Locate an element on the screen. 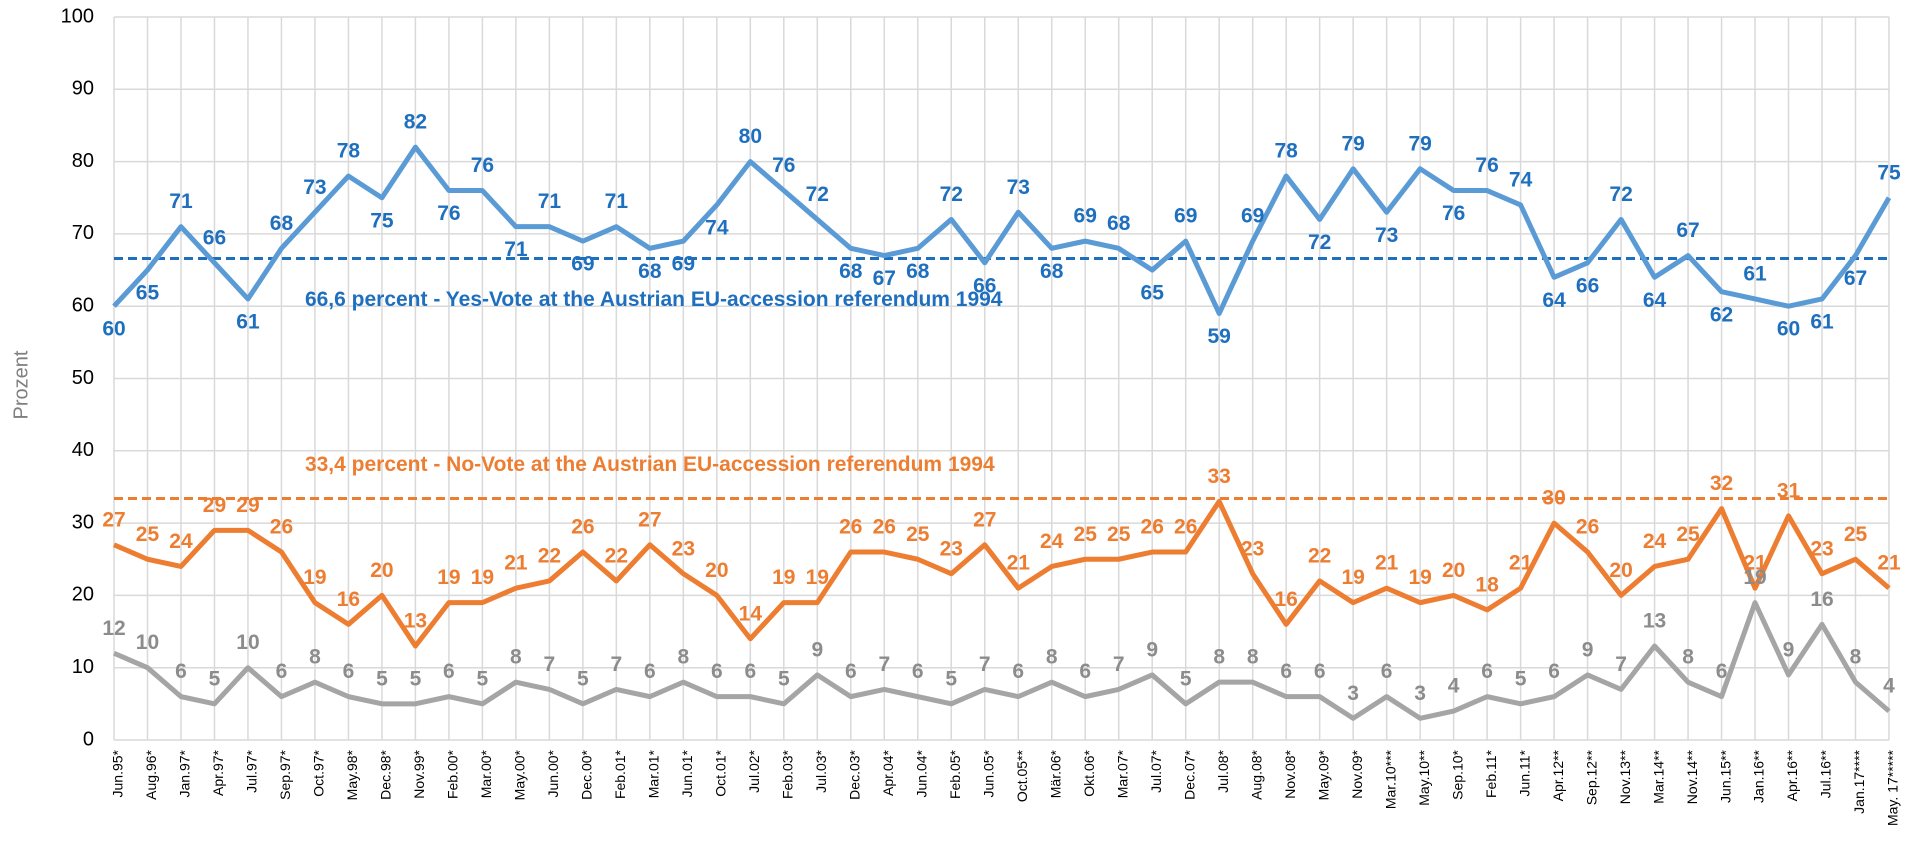 This screenshot has height=853, width=1913. y-tick-label: 20 is located at coordinates (83, 595).